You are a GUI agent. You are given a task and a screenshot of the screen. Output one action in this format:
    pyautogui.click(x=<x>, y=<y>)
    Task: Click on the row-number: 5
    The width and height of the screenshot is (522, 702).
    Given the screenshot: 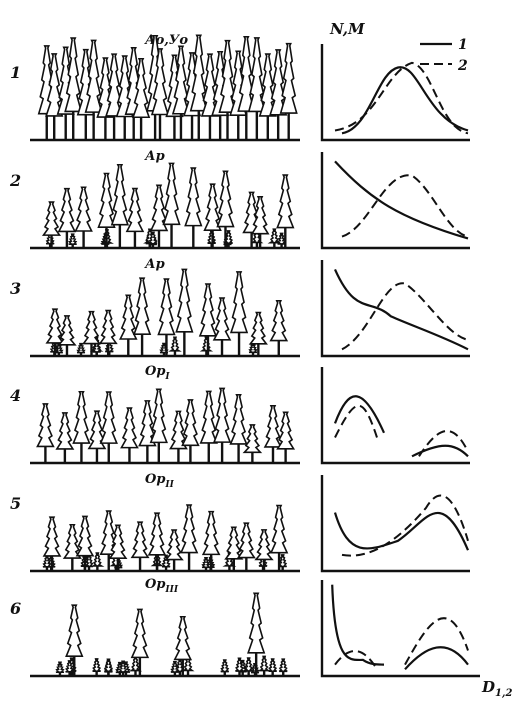 What is the action you would take?
    pyautogui.click(x=15, y=503)
    